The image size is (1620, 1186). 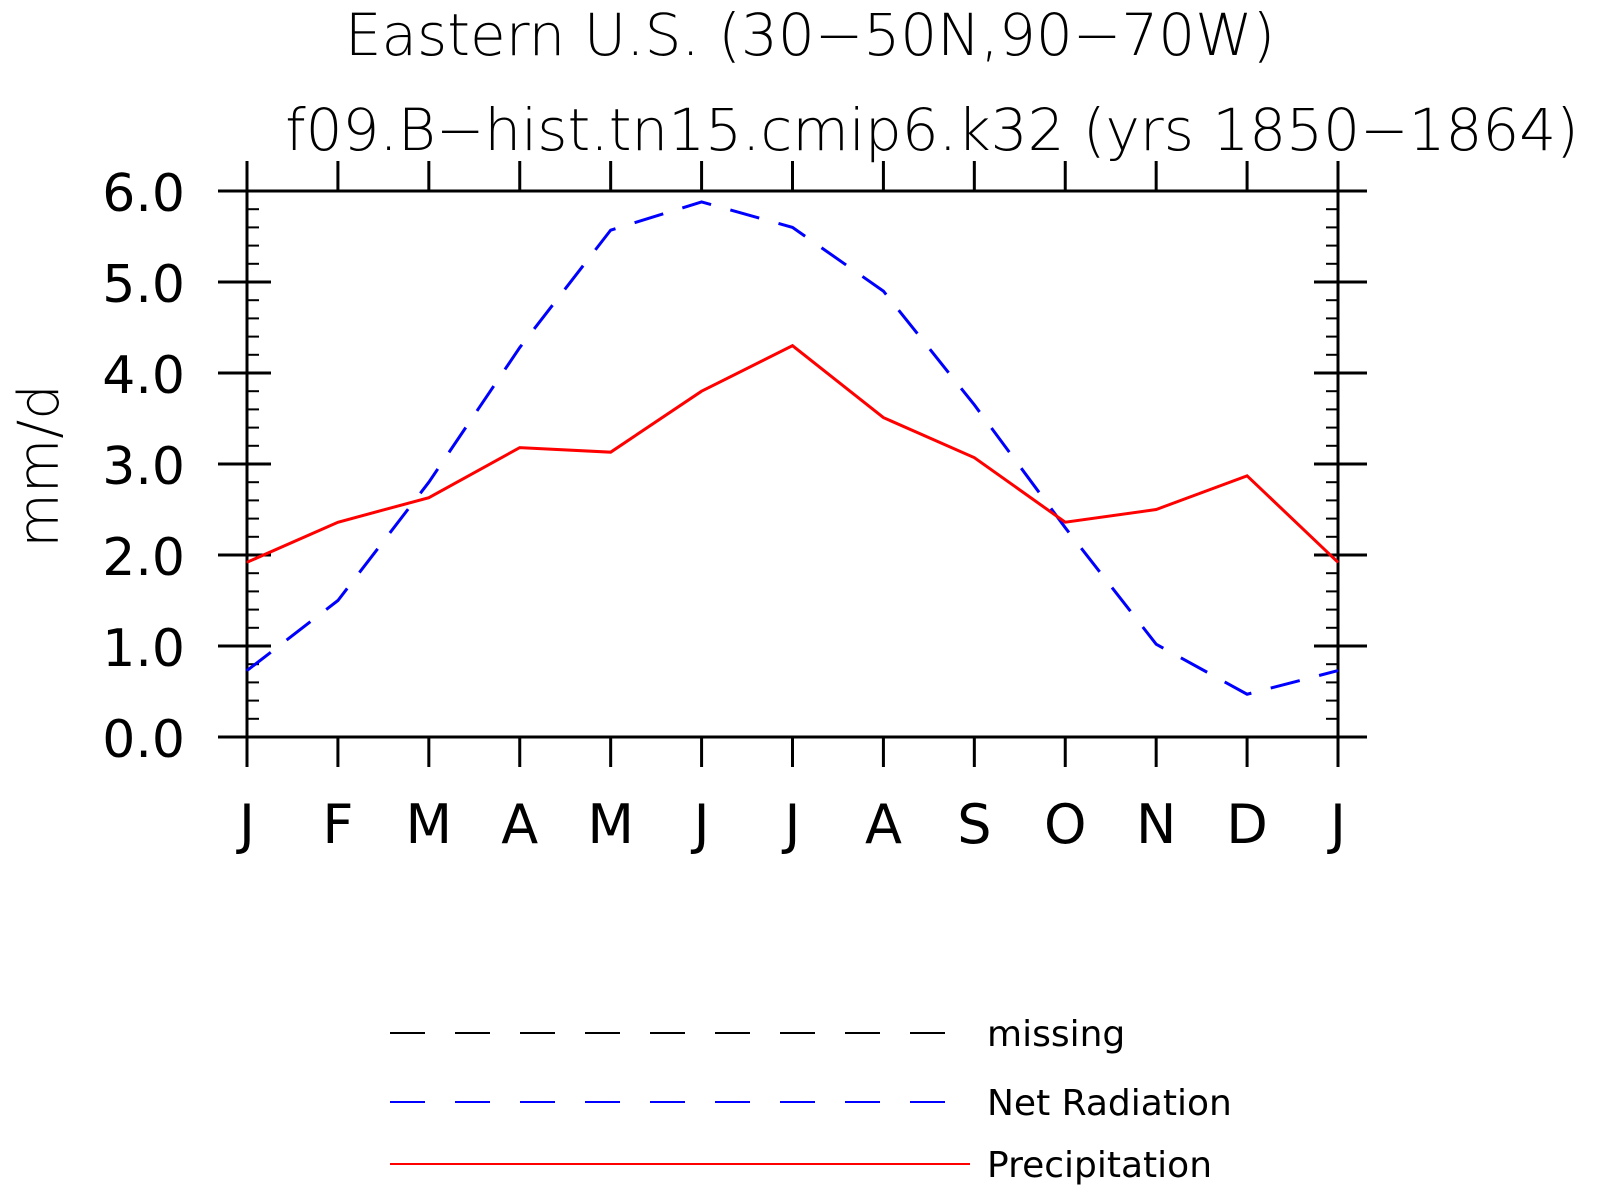 What do you see at coordinates (793, 453) in the screenshot?
I see `series-line-precipitation` at bounding box center [793, 453].